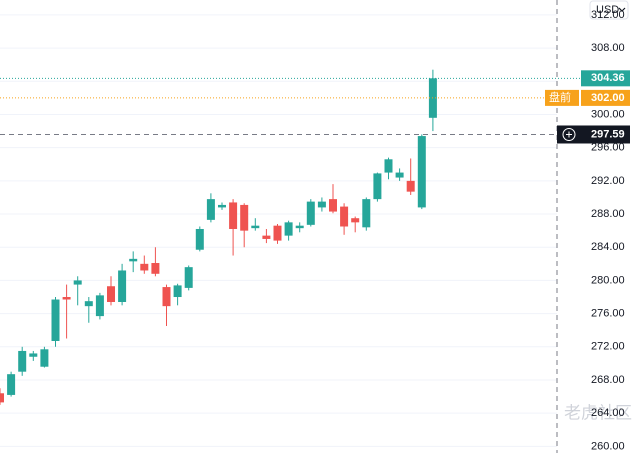 Image resolution: width=639 pixels, height=453 pixels. I want to click on y-tick-label: 268.00, so click(608, 380).